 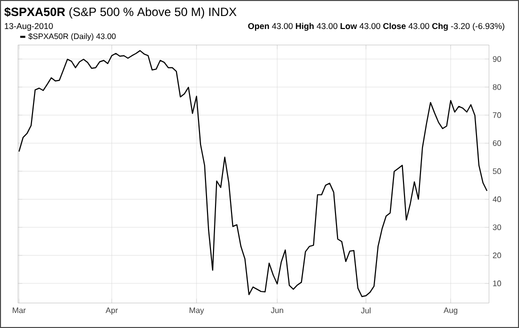 I want to click on chart-title: $SPXA50R (S&P 500 % Above 50 M) INDX, so click(x=120, y=12).